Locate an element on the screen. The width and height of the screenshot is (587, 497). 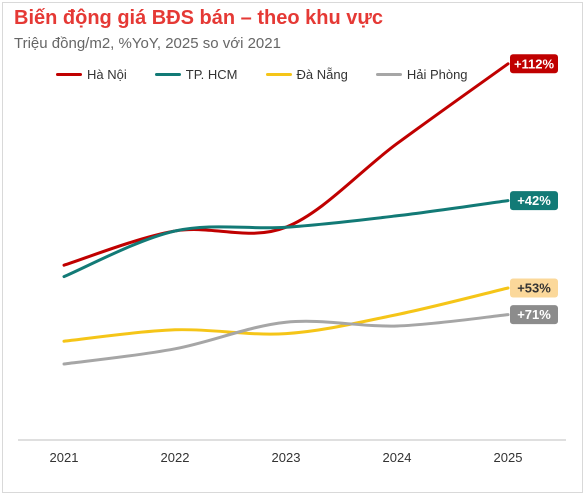
legend-item-ha-noi: Hà Nội is located at coordinates (91, 74).